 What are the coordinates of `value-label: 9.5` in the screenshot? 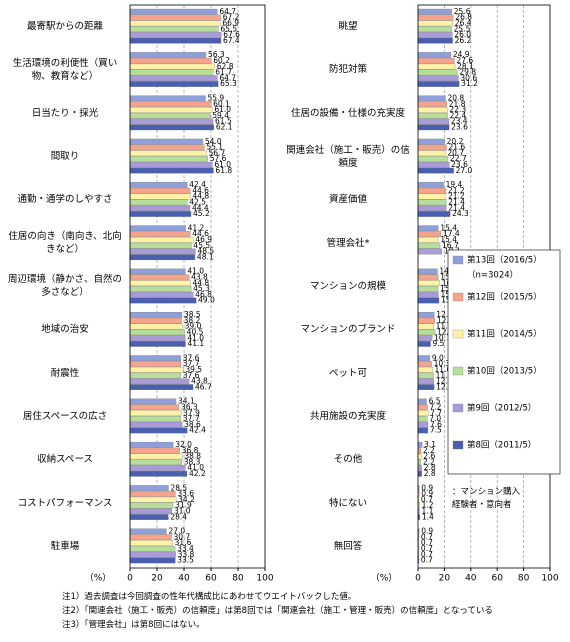 It's located at (439, 343).